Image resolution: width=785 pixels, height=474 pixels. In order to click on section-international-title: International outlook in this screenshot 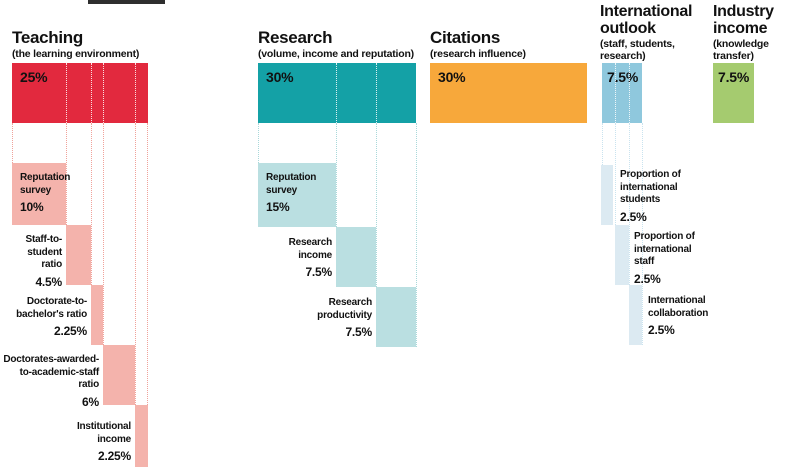, I will do `click(646, 20)`.